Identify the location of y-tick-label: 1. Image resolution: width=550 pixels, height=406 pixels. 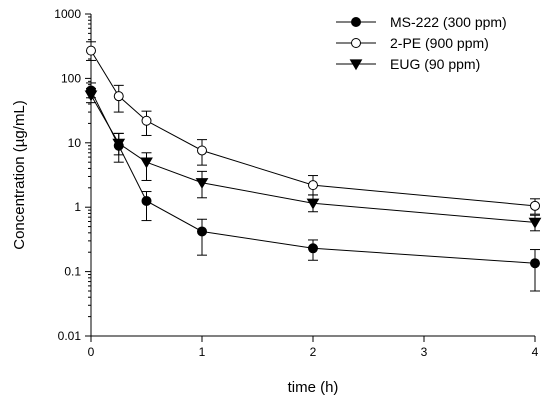
(77, 207).